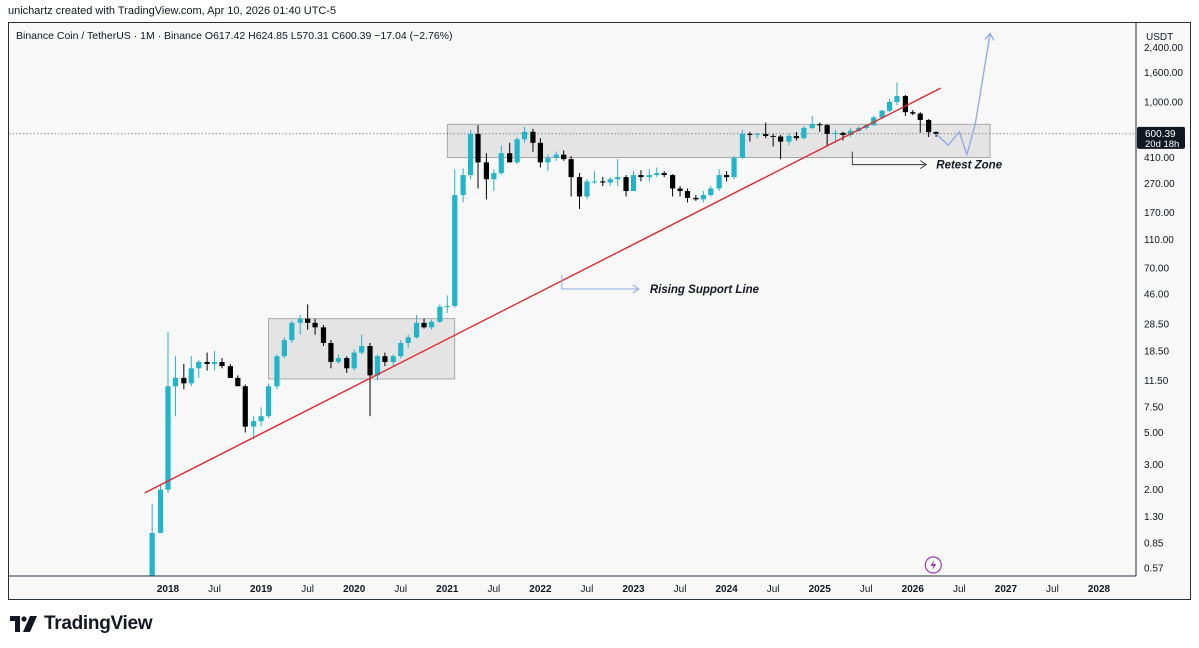 The height and width of the screenshot is (648, 1199). Describe the element at coordinates (963, 95) in the screenshot. I see `projection-path` at that location.